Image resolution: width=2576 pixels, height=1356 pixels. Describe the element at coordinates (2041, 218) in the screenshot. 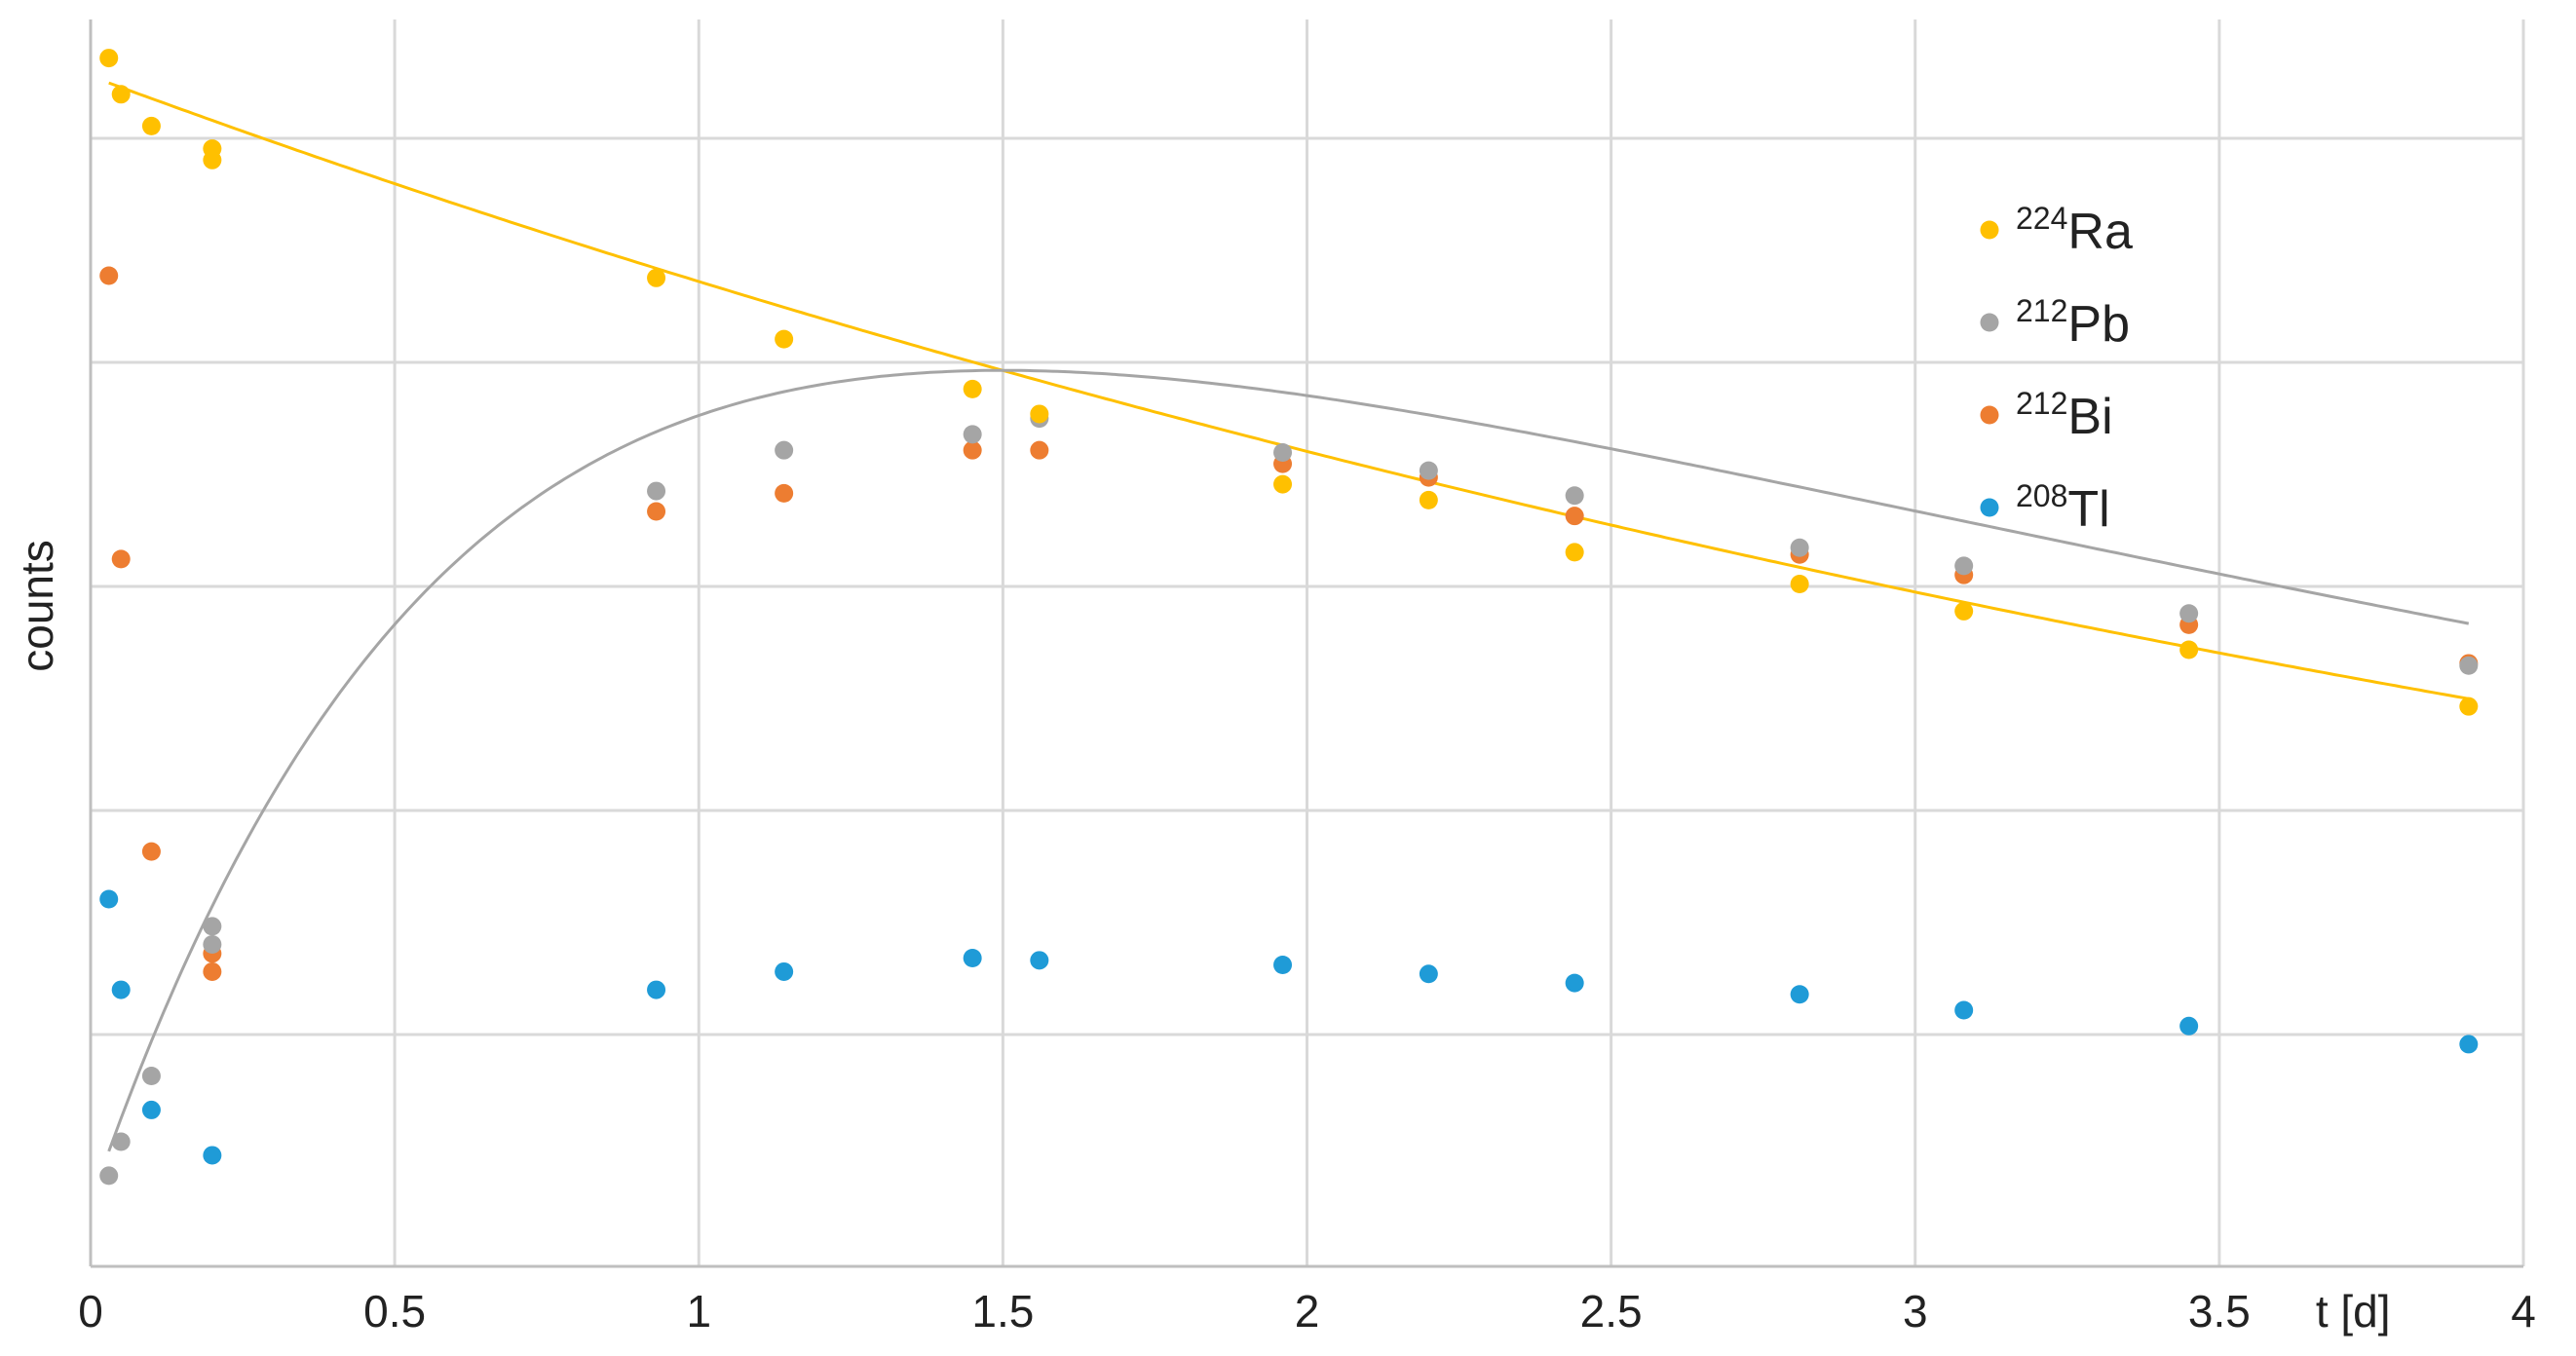

I see `legend-mass-number: 224` at that location.